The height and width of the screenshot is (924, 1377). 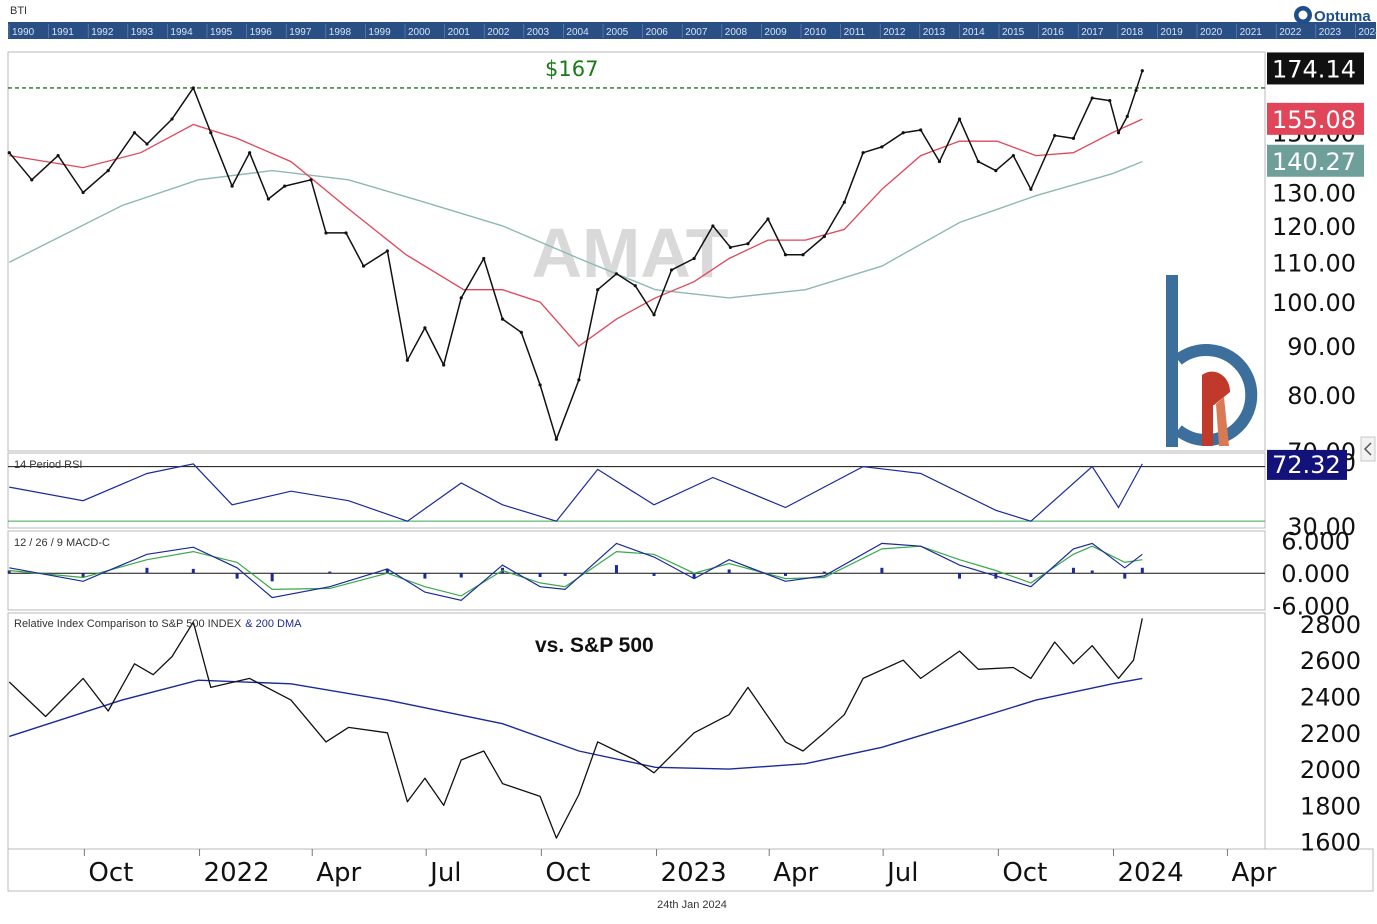 What do you see at coordinates (636, 492) in the screenshot?
I see `rsi-panel` at bounding box center [636, 492].